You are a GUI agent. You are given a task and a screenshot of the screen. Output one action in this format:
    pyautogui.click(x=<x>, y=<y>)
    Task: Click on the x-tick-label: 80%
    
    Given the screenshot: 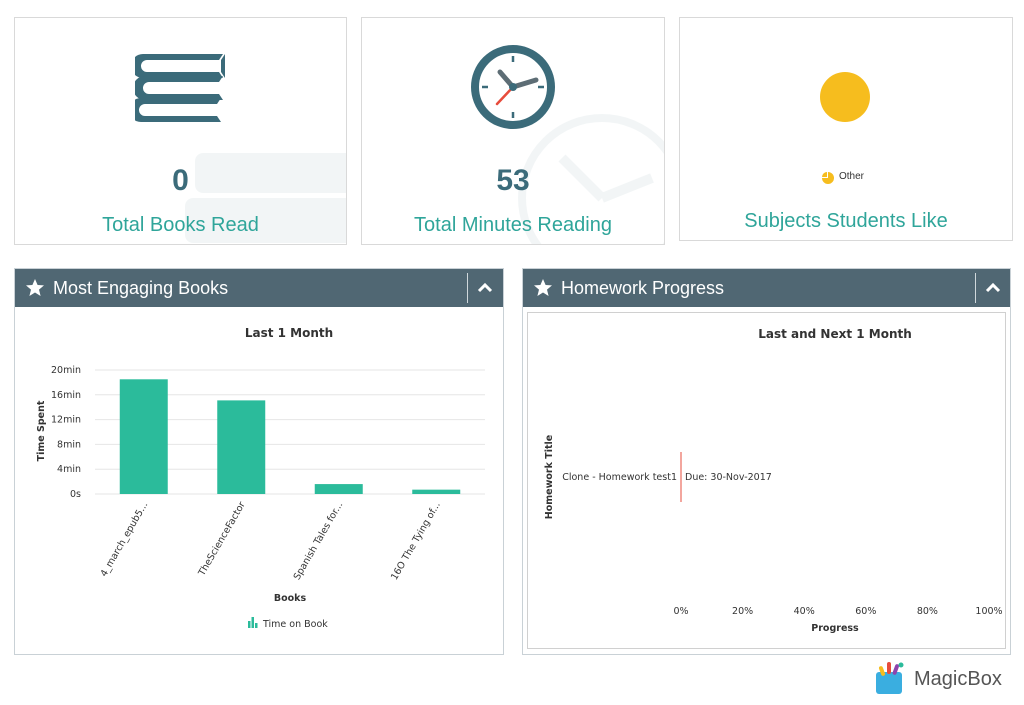 What is the action you would take?
    pyautogui.click(x=927, y=611)
    